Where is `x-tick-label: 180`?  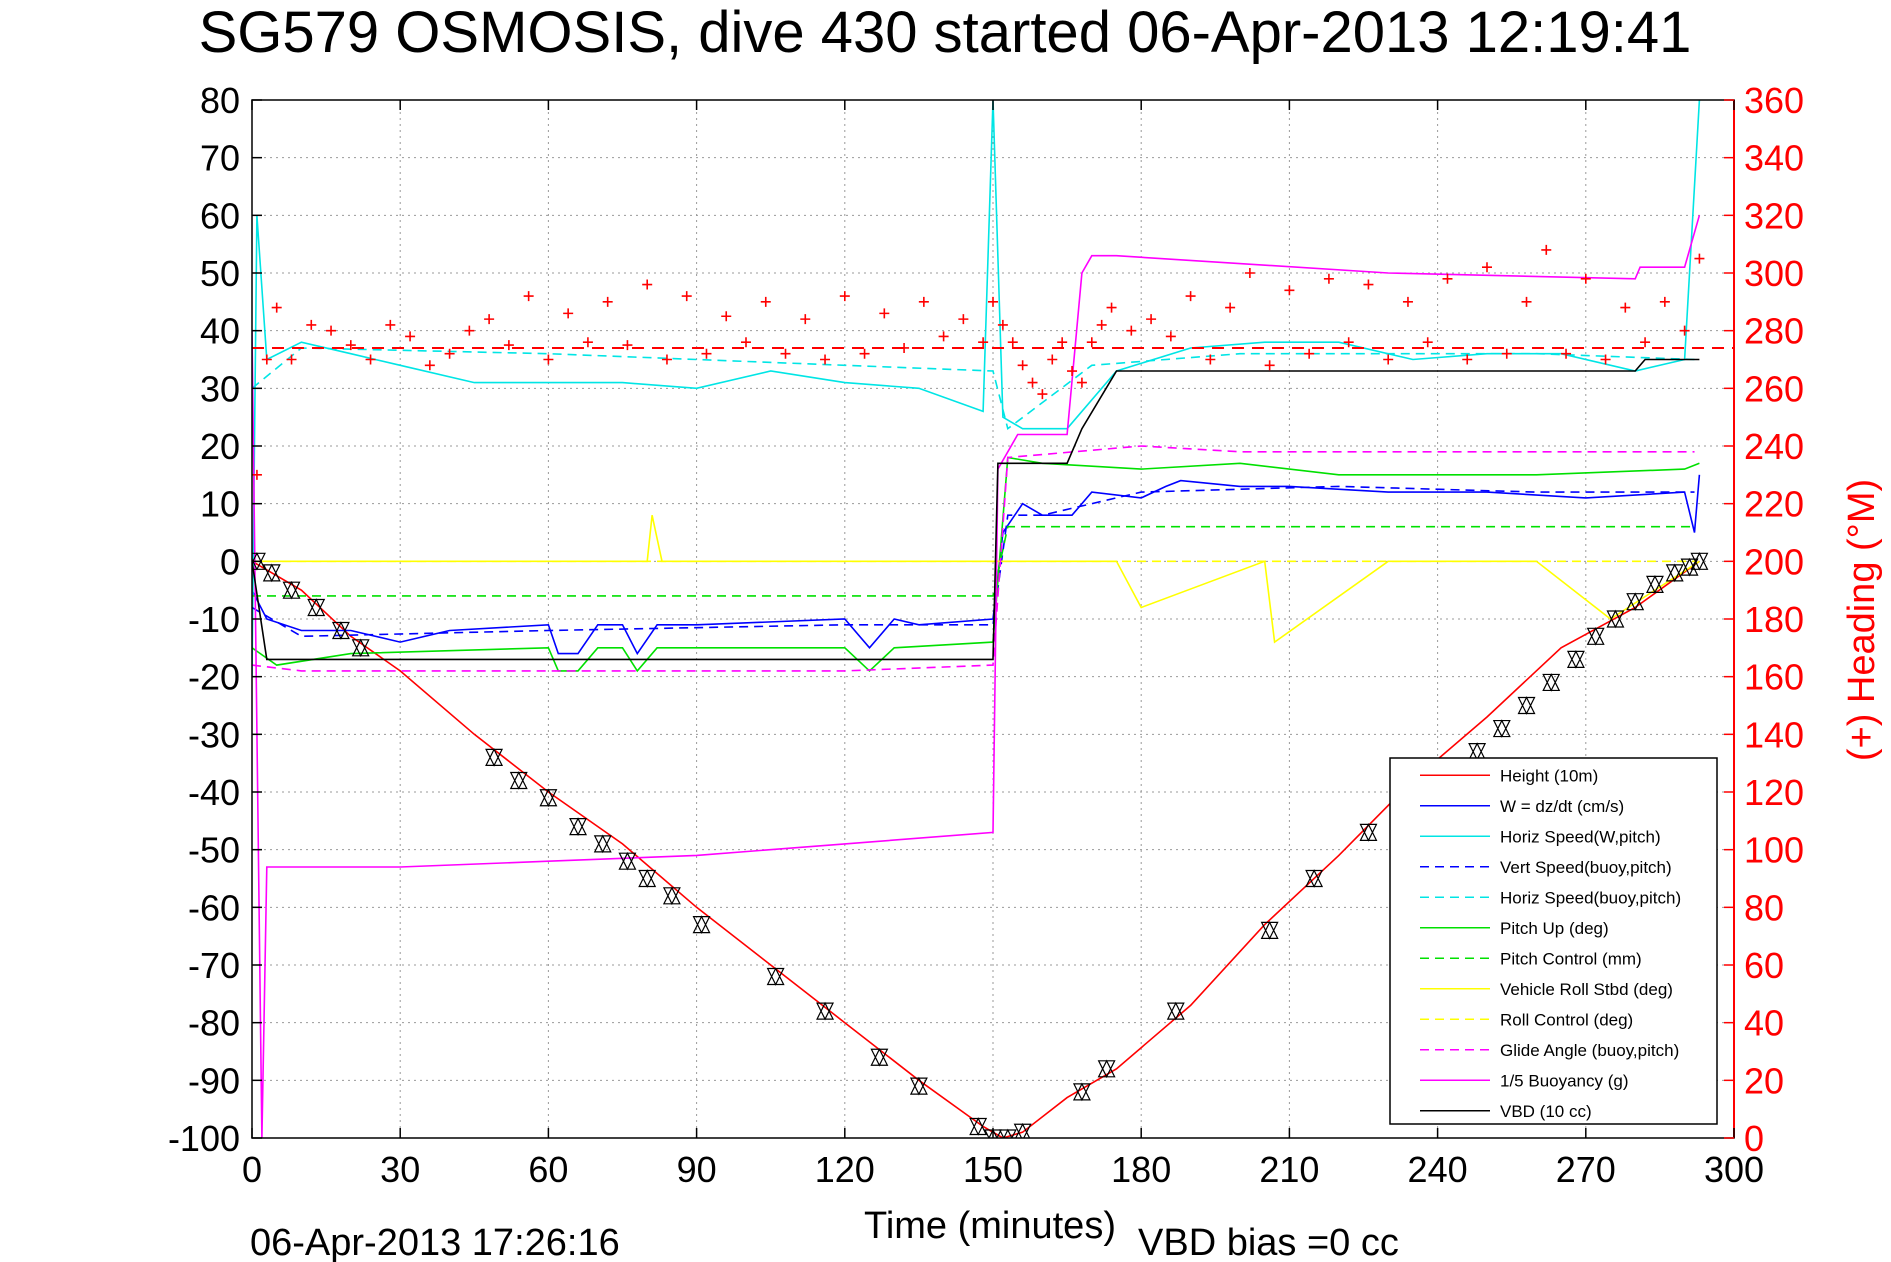 x-tick-label: 180 is located at coordinates (1141, 1169).